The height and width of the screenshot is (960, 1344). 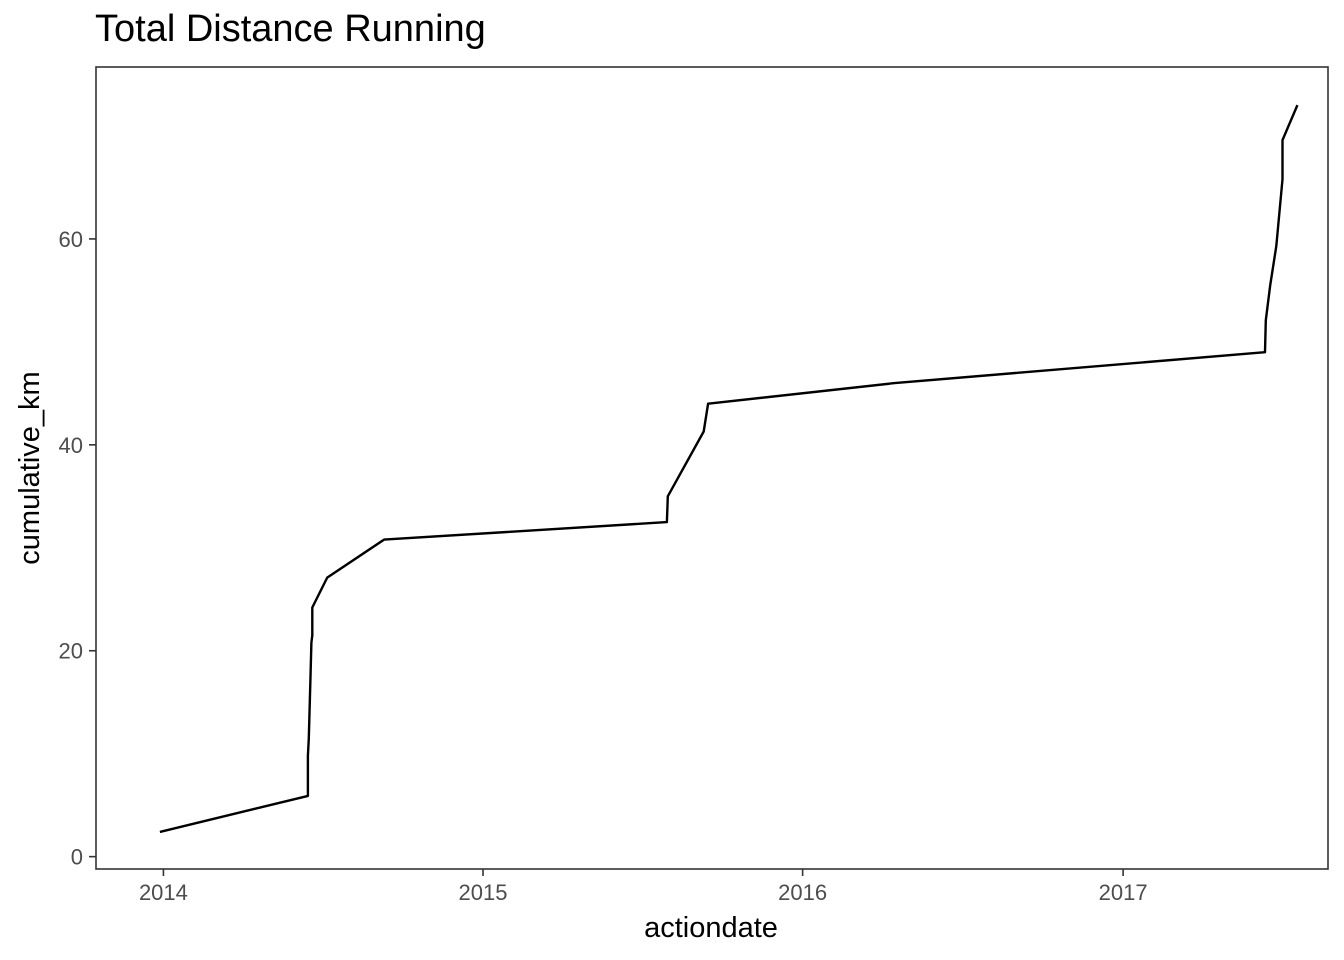 I want to click on x-axis: 2014 2015 2016 2017, so click(x=643, y=887).